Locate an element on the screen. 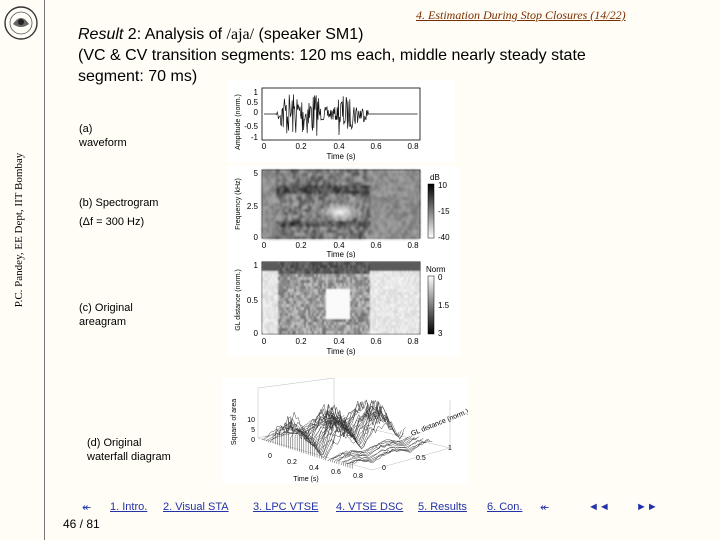 Image resolution: width=720 pixels, height=540 pixels. nav-back-button: ◄◄ is located at coordinates (599, 507).